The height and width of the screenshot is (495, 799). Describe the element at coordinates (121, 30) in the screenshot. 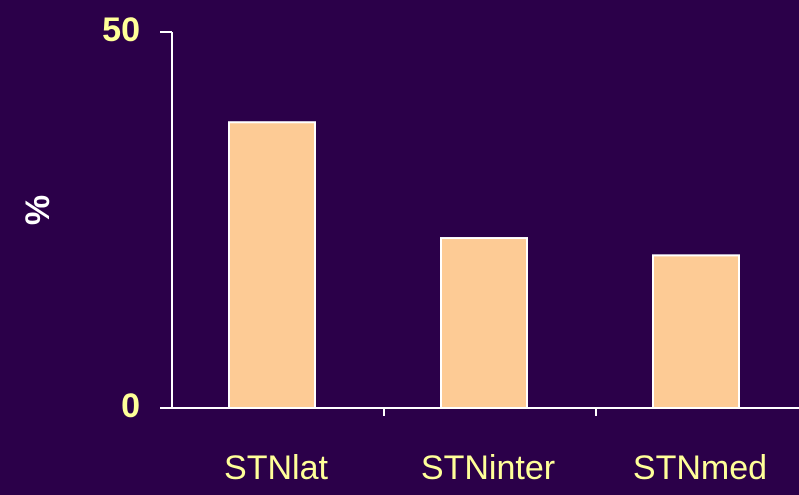

I see `y-tick-label: 50` at that location.